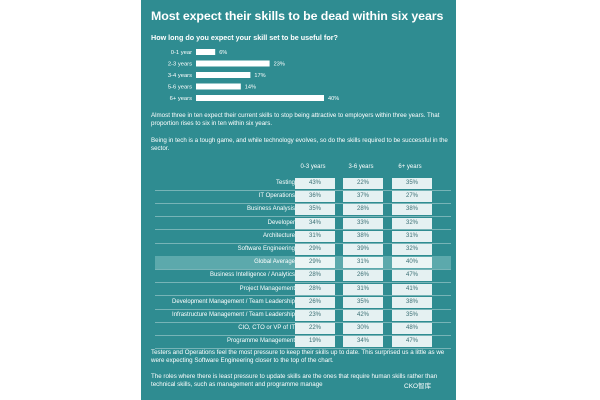 The width and height of the screenshot is (600, 400). Describe the element at coordinates (180, 76) in the screenshot. I see `bar-category-label: 3-4 years` at that location.